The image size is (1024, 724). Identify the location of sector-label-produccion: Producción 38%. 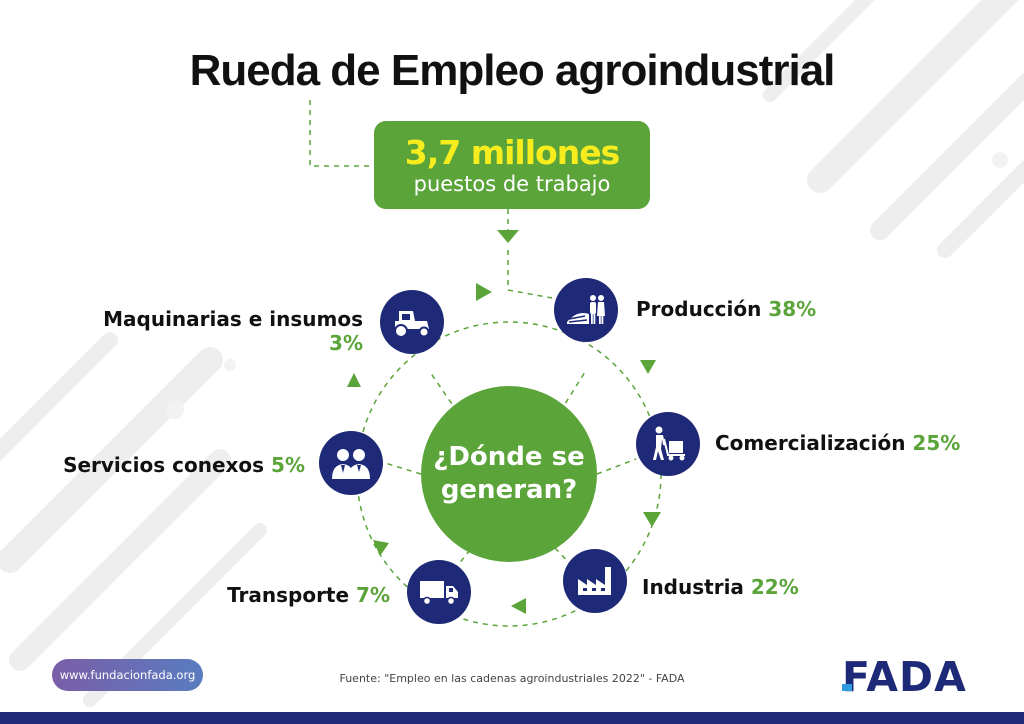
(726, 309).